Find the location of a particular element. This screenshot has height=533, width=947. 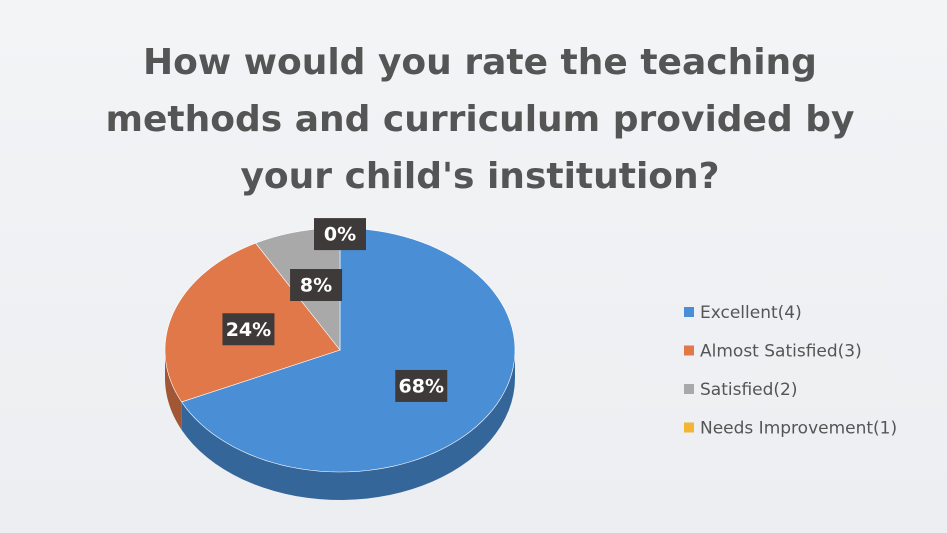

data-label: 8% is located at coordinates (316, 286).